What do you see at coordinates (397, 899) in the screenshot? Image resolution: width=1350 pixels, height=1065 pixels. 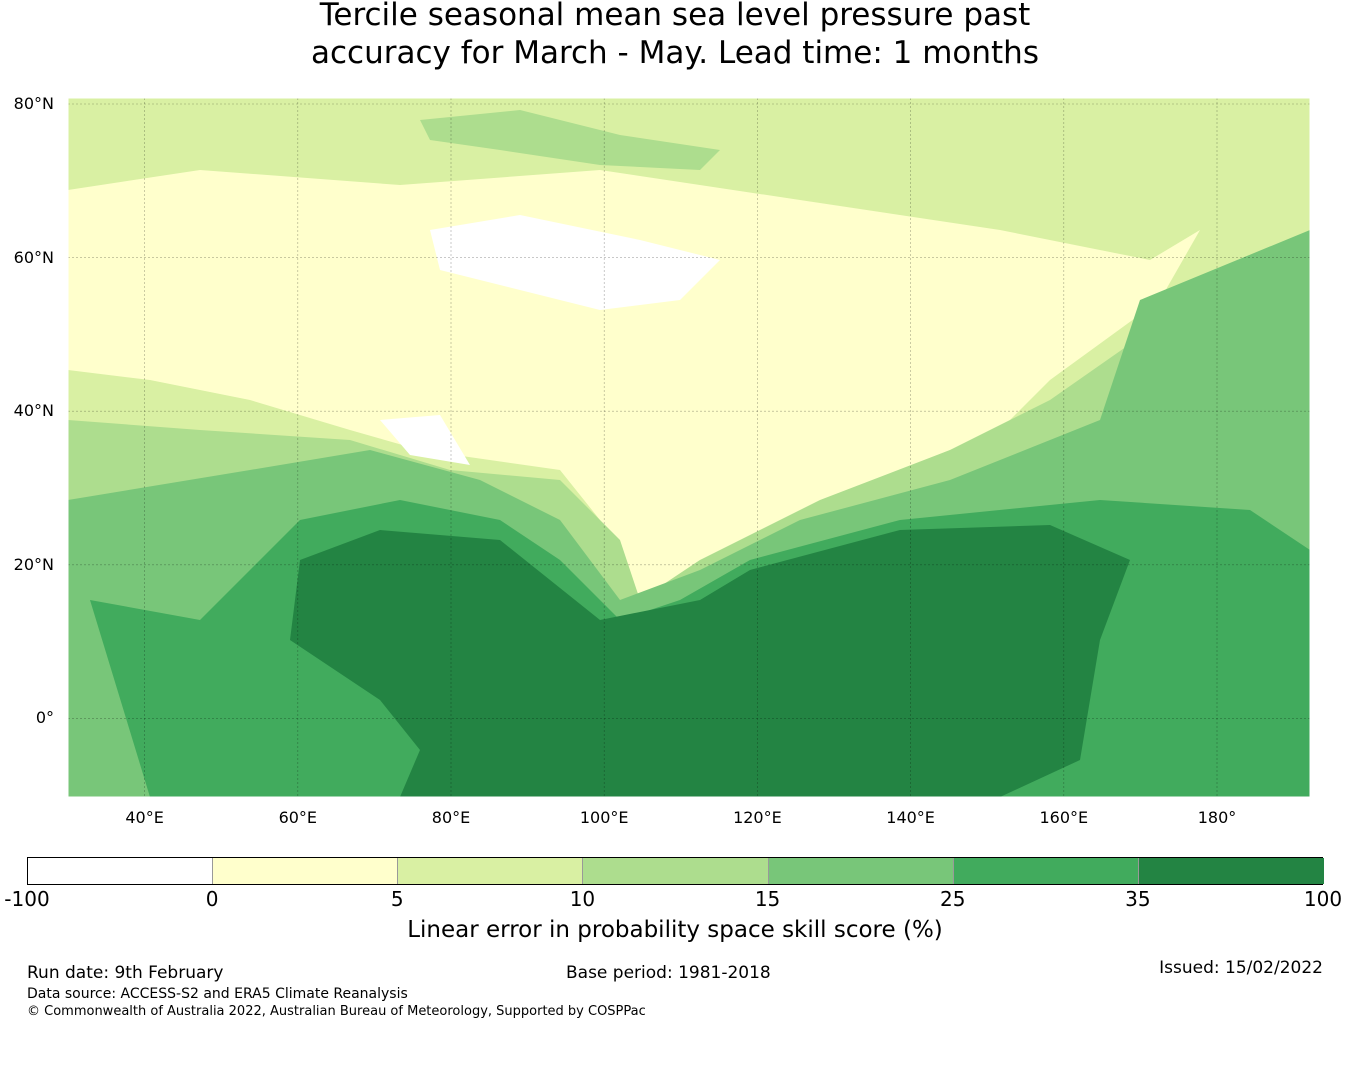 I see `colorbar-tick-label: 5` at bounding box center [397, 899].